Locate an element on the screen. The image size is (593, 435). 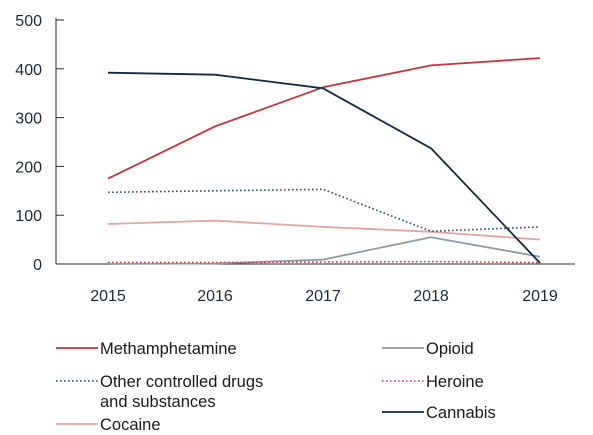
legend-label-line: Opioid is located at coordinates (450, 349).